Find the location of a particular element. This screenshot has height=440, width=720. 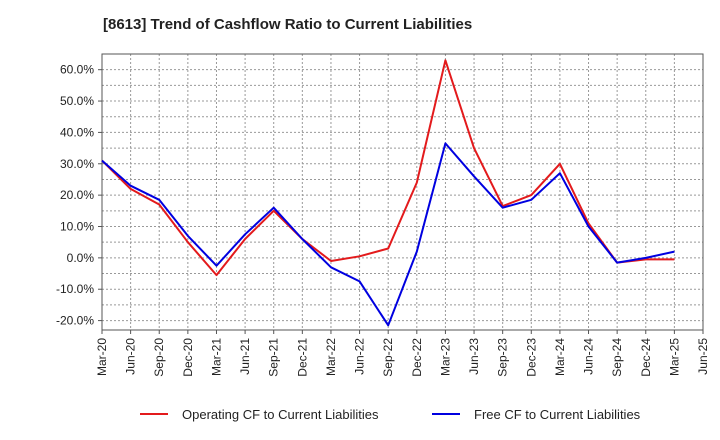

x-tick-label: Jun-25 is located at coordinates (703, 356).